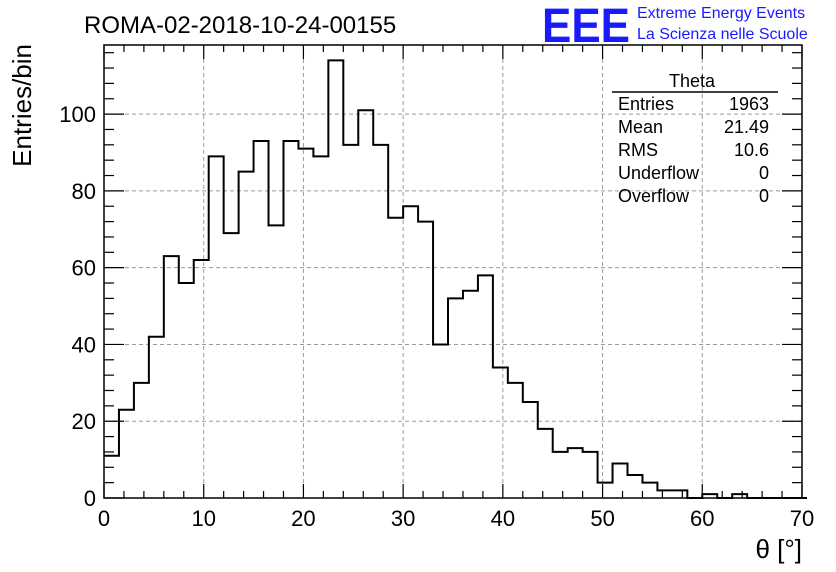 This screenshot has height=572, width=836. Describe the element at coordinates (90, 498) in the screenshot. I see `y-tick-label: 0` at that location.